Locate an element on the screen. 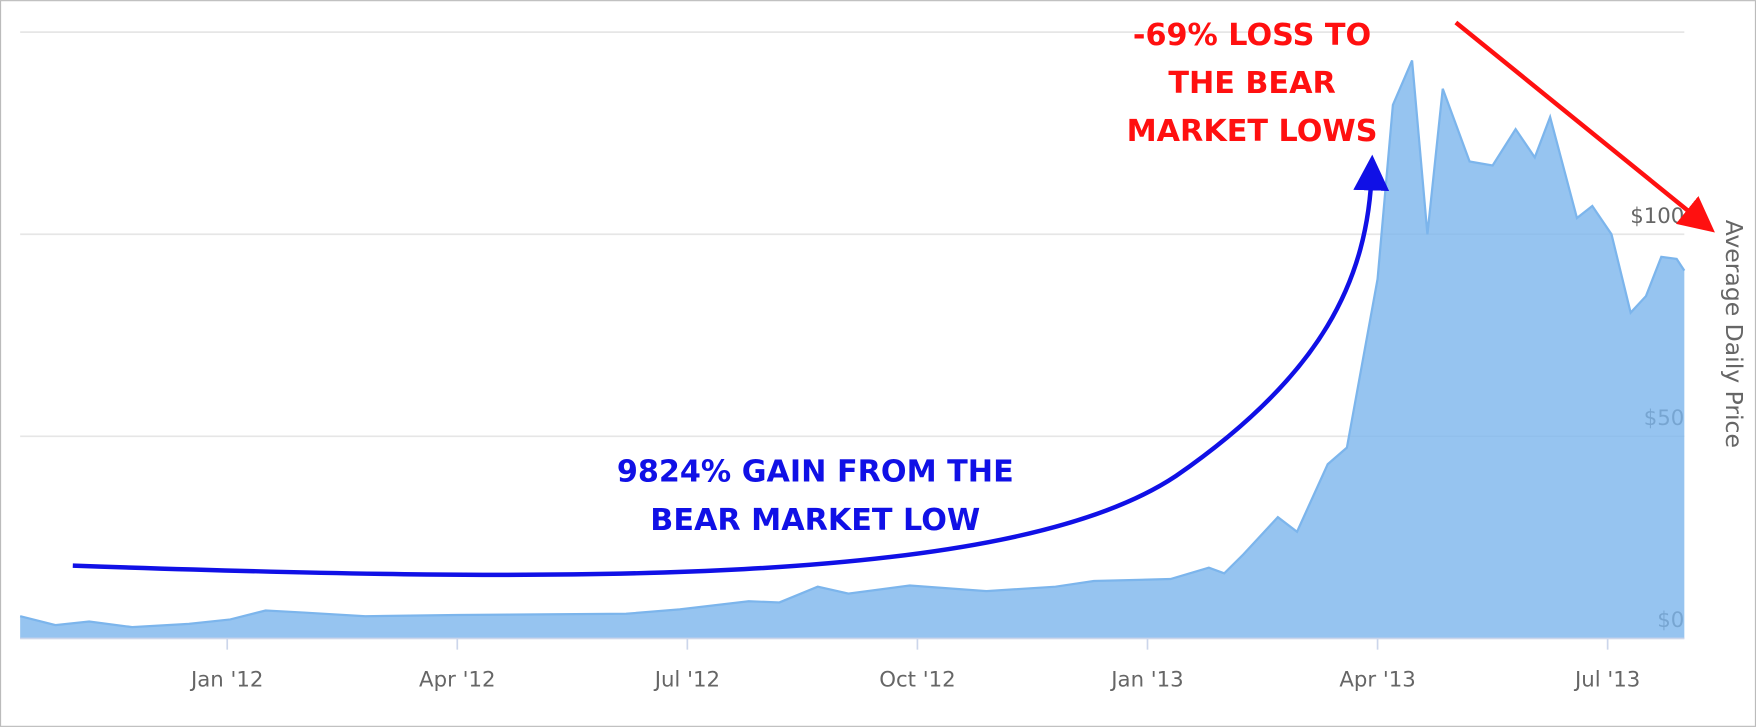 This screenshot has height=727, width=1756. x-tick-label: Jan '13 is located at coordinates (1146, 680).